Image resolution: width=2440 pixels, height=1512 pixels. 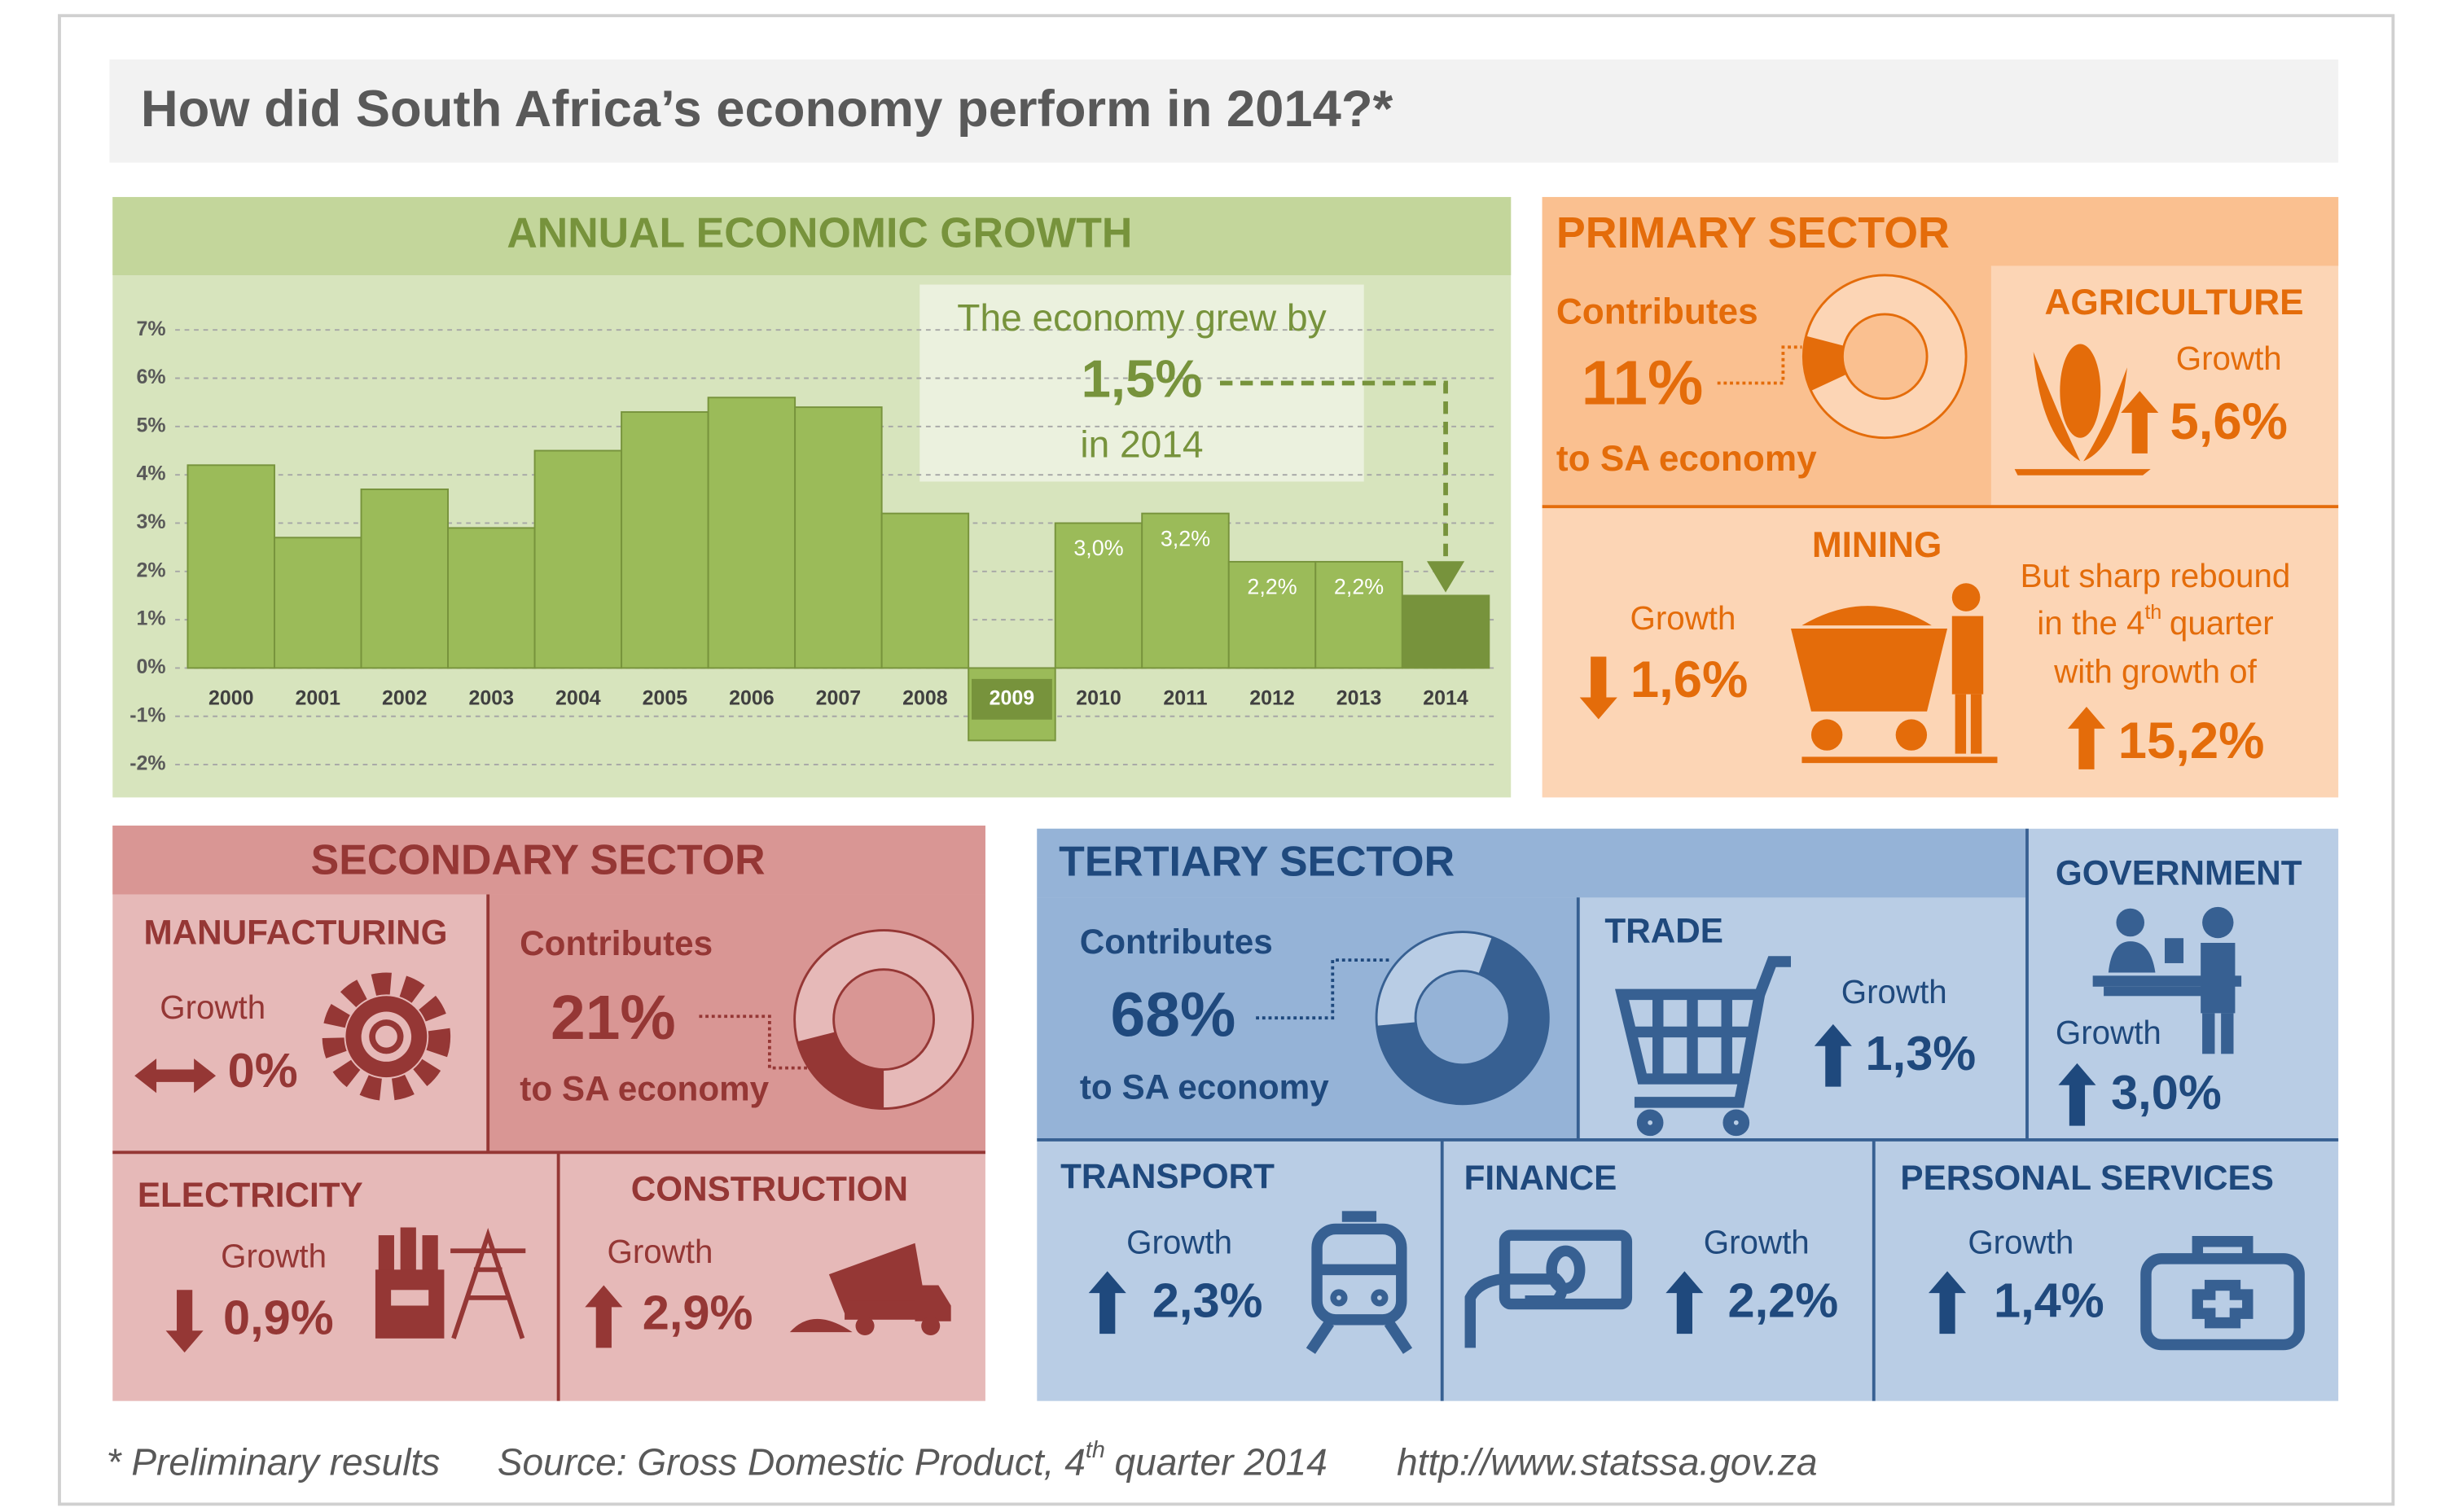 What do you see at coordinates (1098, 548) in the screenshot?
I see `value-label: 3,0%` at bounding box center [1098, 548].